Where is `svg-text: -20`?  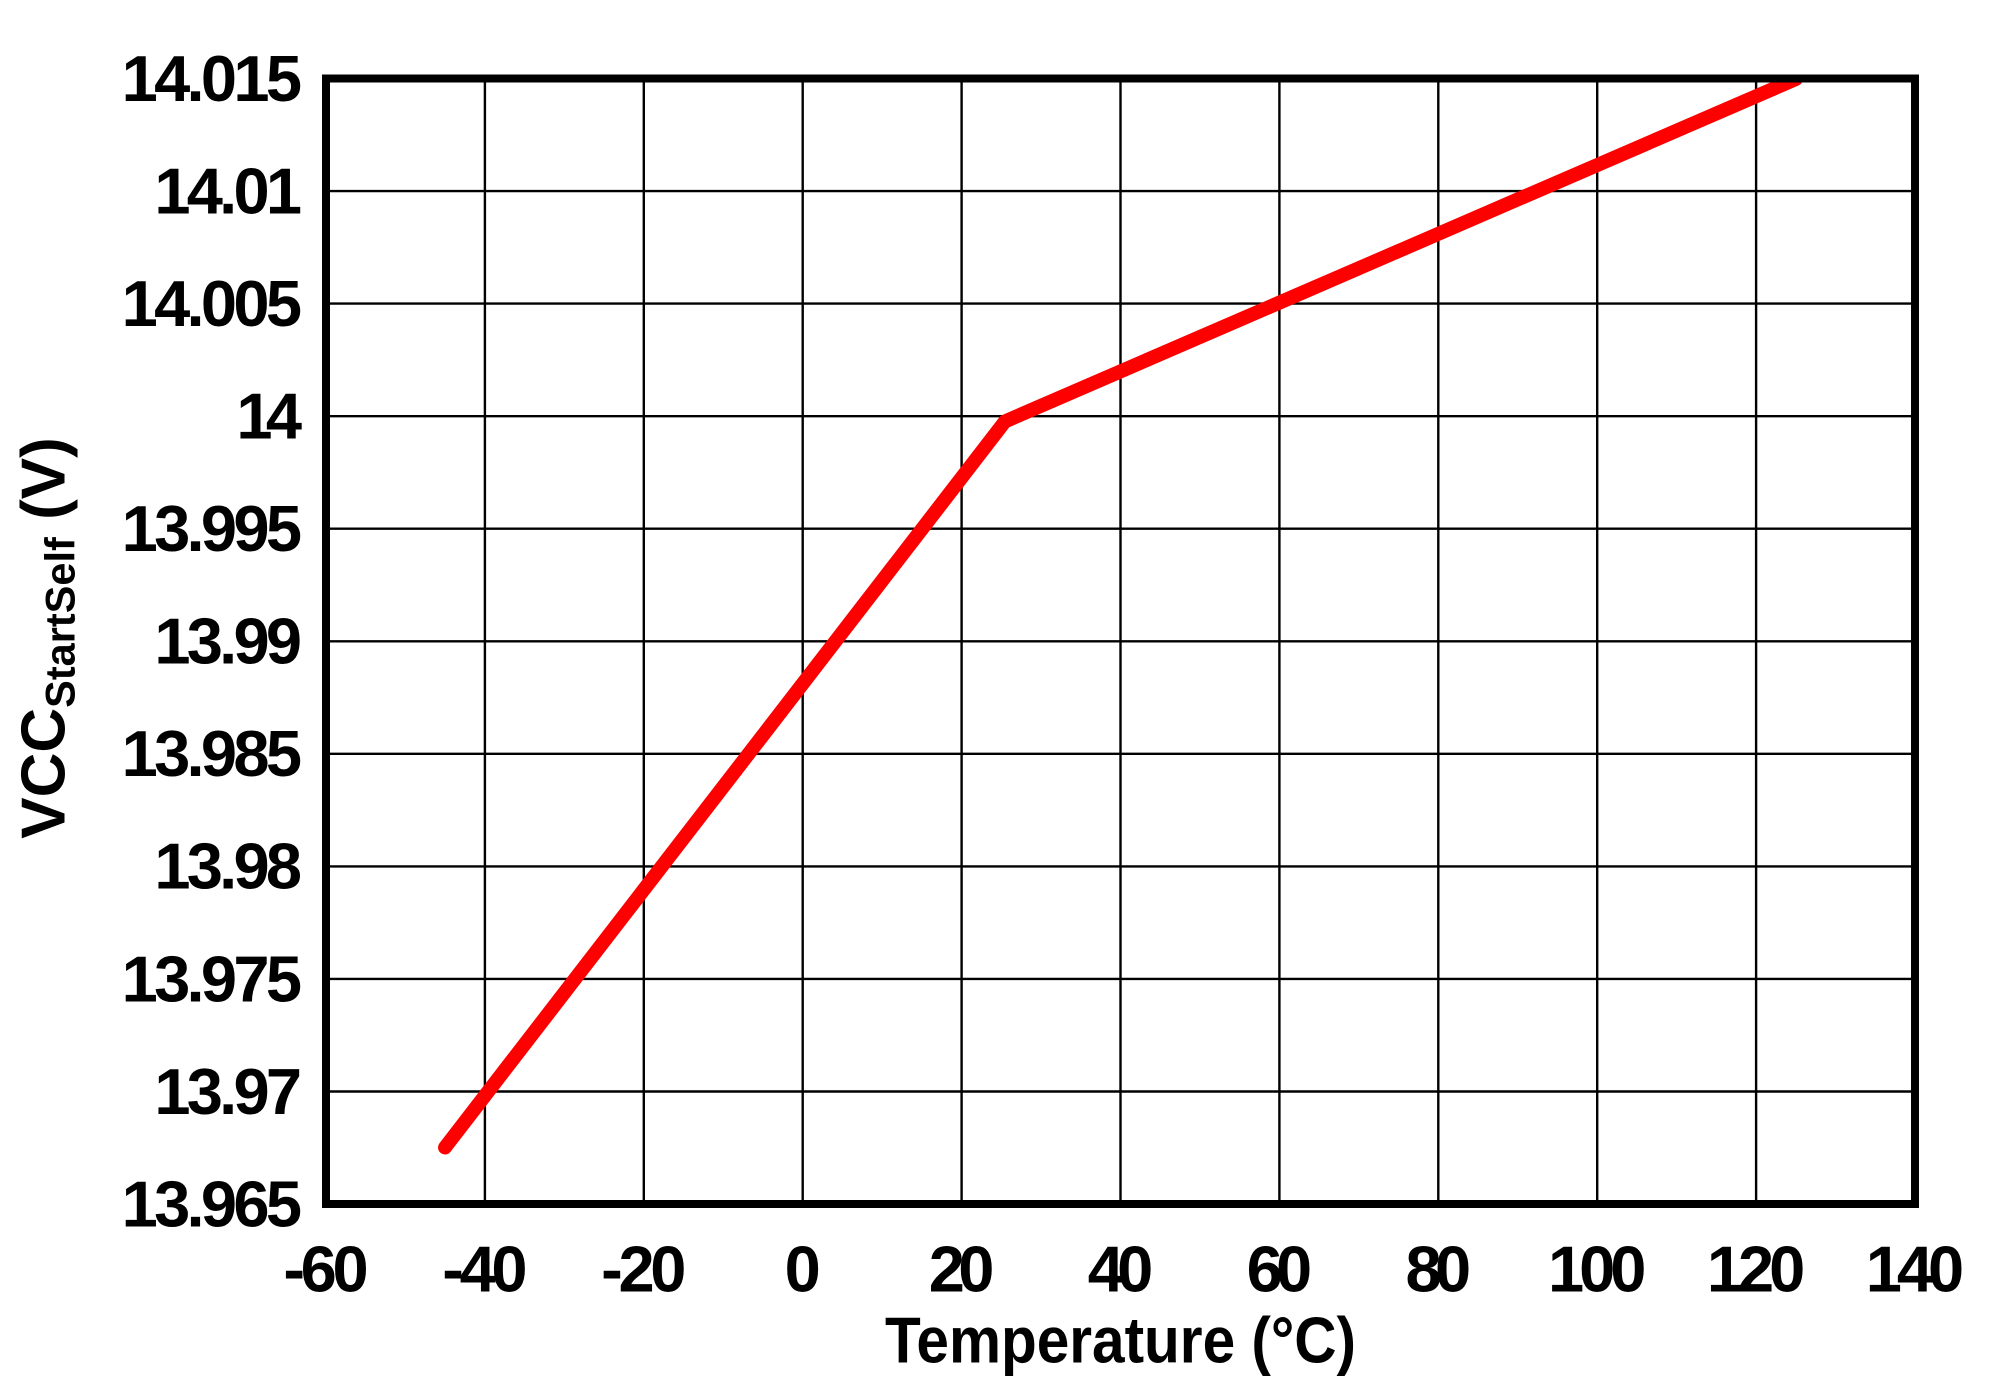
svg-text: -20 is located at coordinates (643, 1269).